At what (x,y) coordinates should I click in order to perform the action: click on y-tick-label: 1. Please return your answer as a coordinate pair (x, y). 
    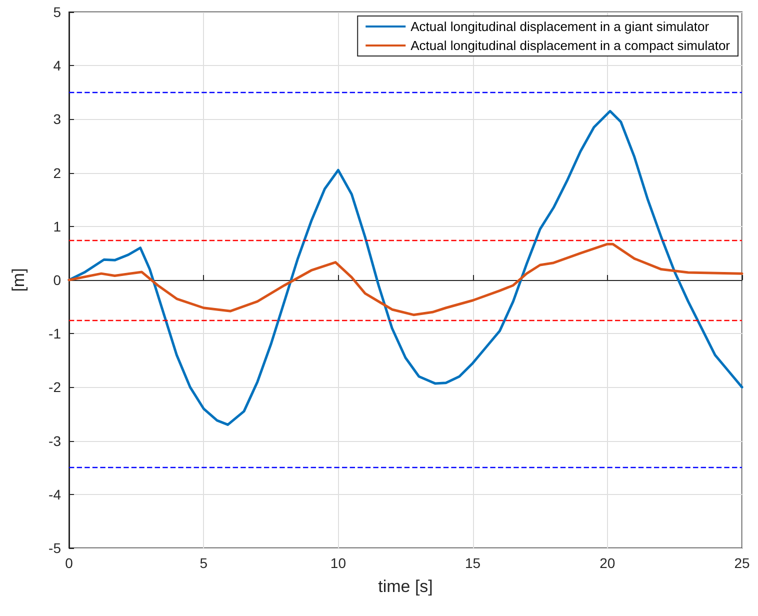
    Looking at the image, I should click on (57, 226).